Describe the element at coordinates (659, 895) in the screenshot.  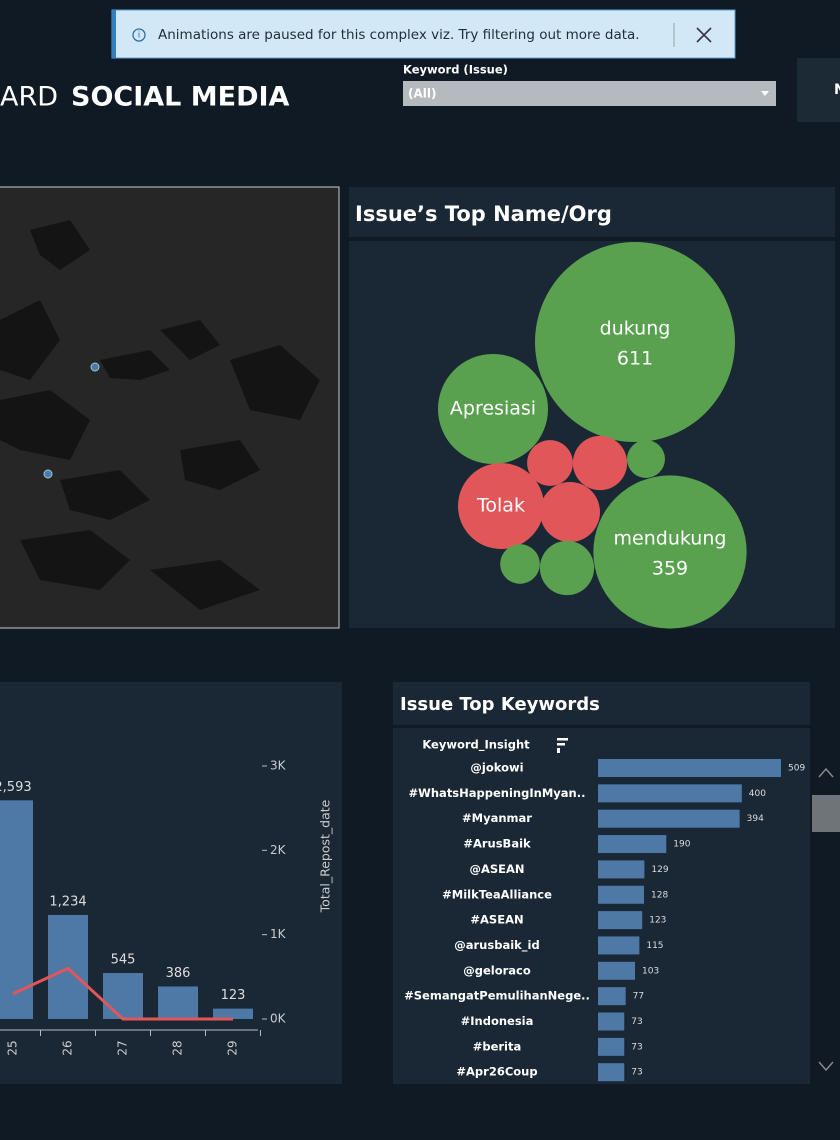
I see `bar-value-label: 128` at that location.